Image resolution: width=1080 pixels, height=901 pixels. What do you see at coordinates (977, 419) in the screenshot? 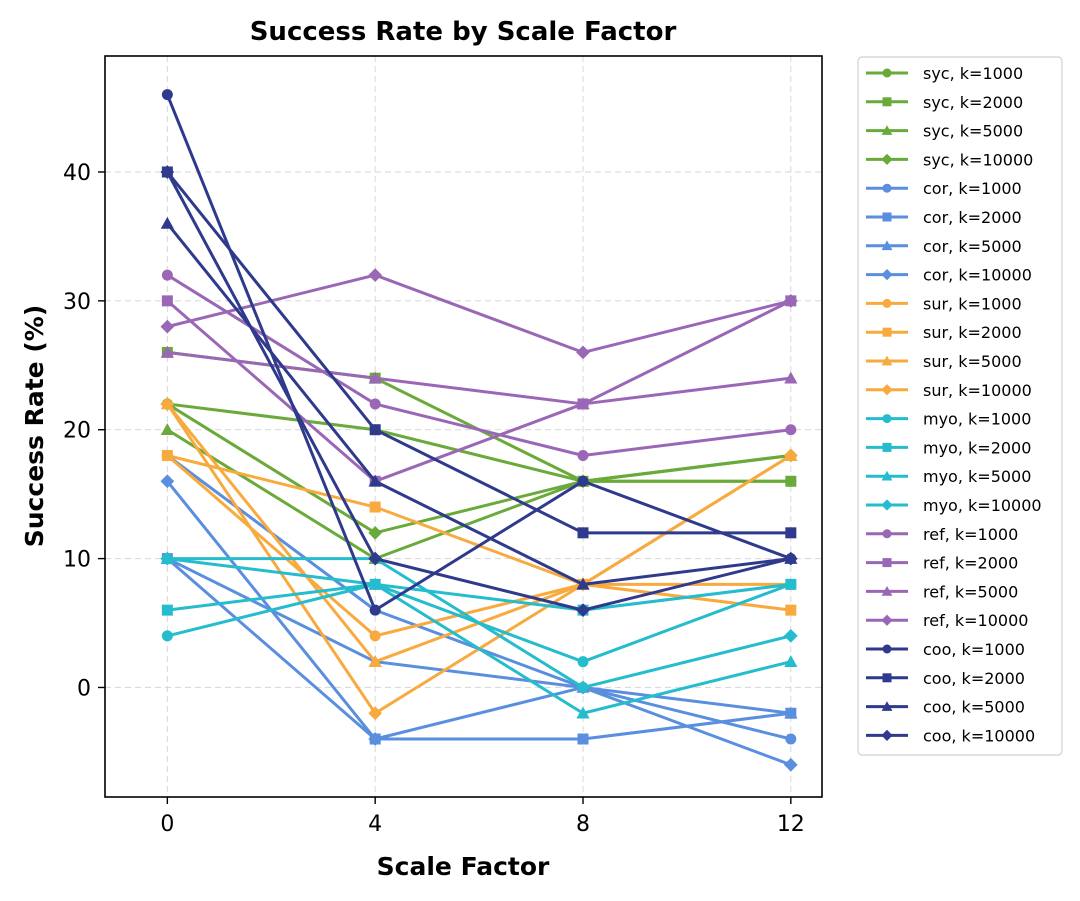
I see `legend-label: myo, k=1000` at bounding box center [977, 419].